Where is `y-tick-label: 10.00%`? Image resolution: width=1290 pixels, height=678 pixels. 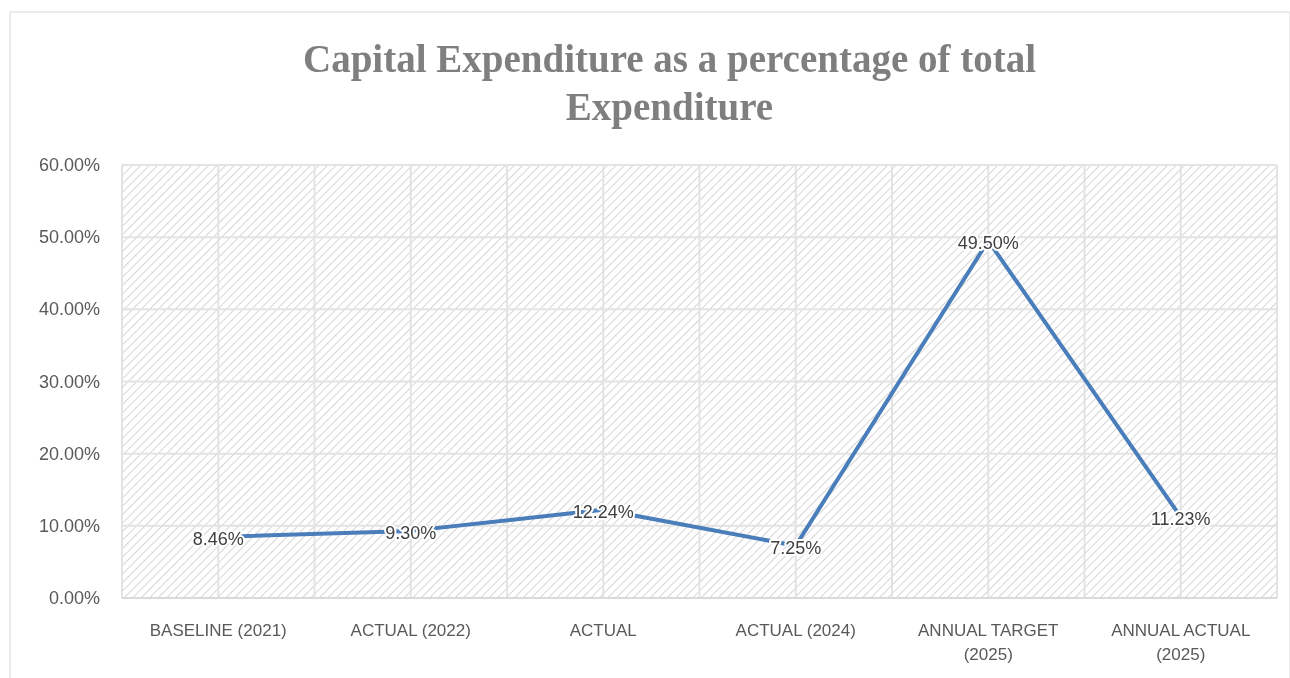 y-tick-label: 10.00% is located at coordinates (69, 525).